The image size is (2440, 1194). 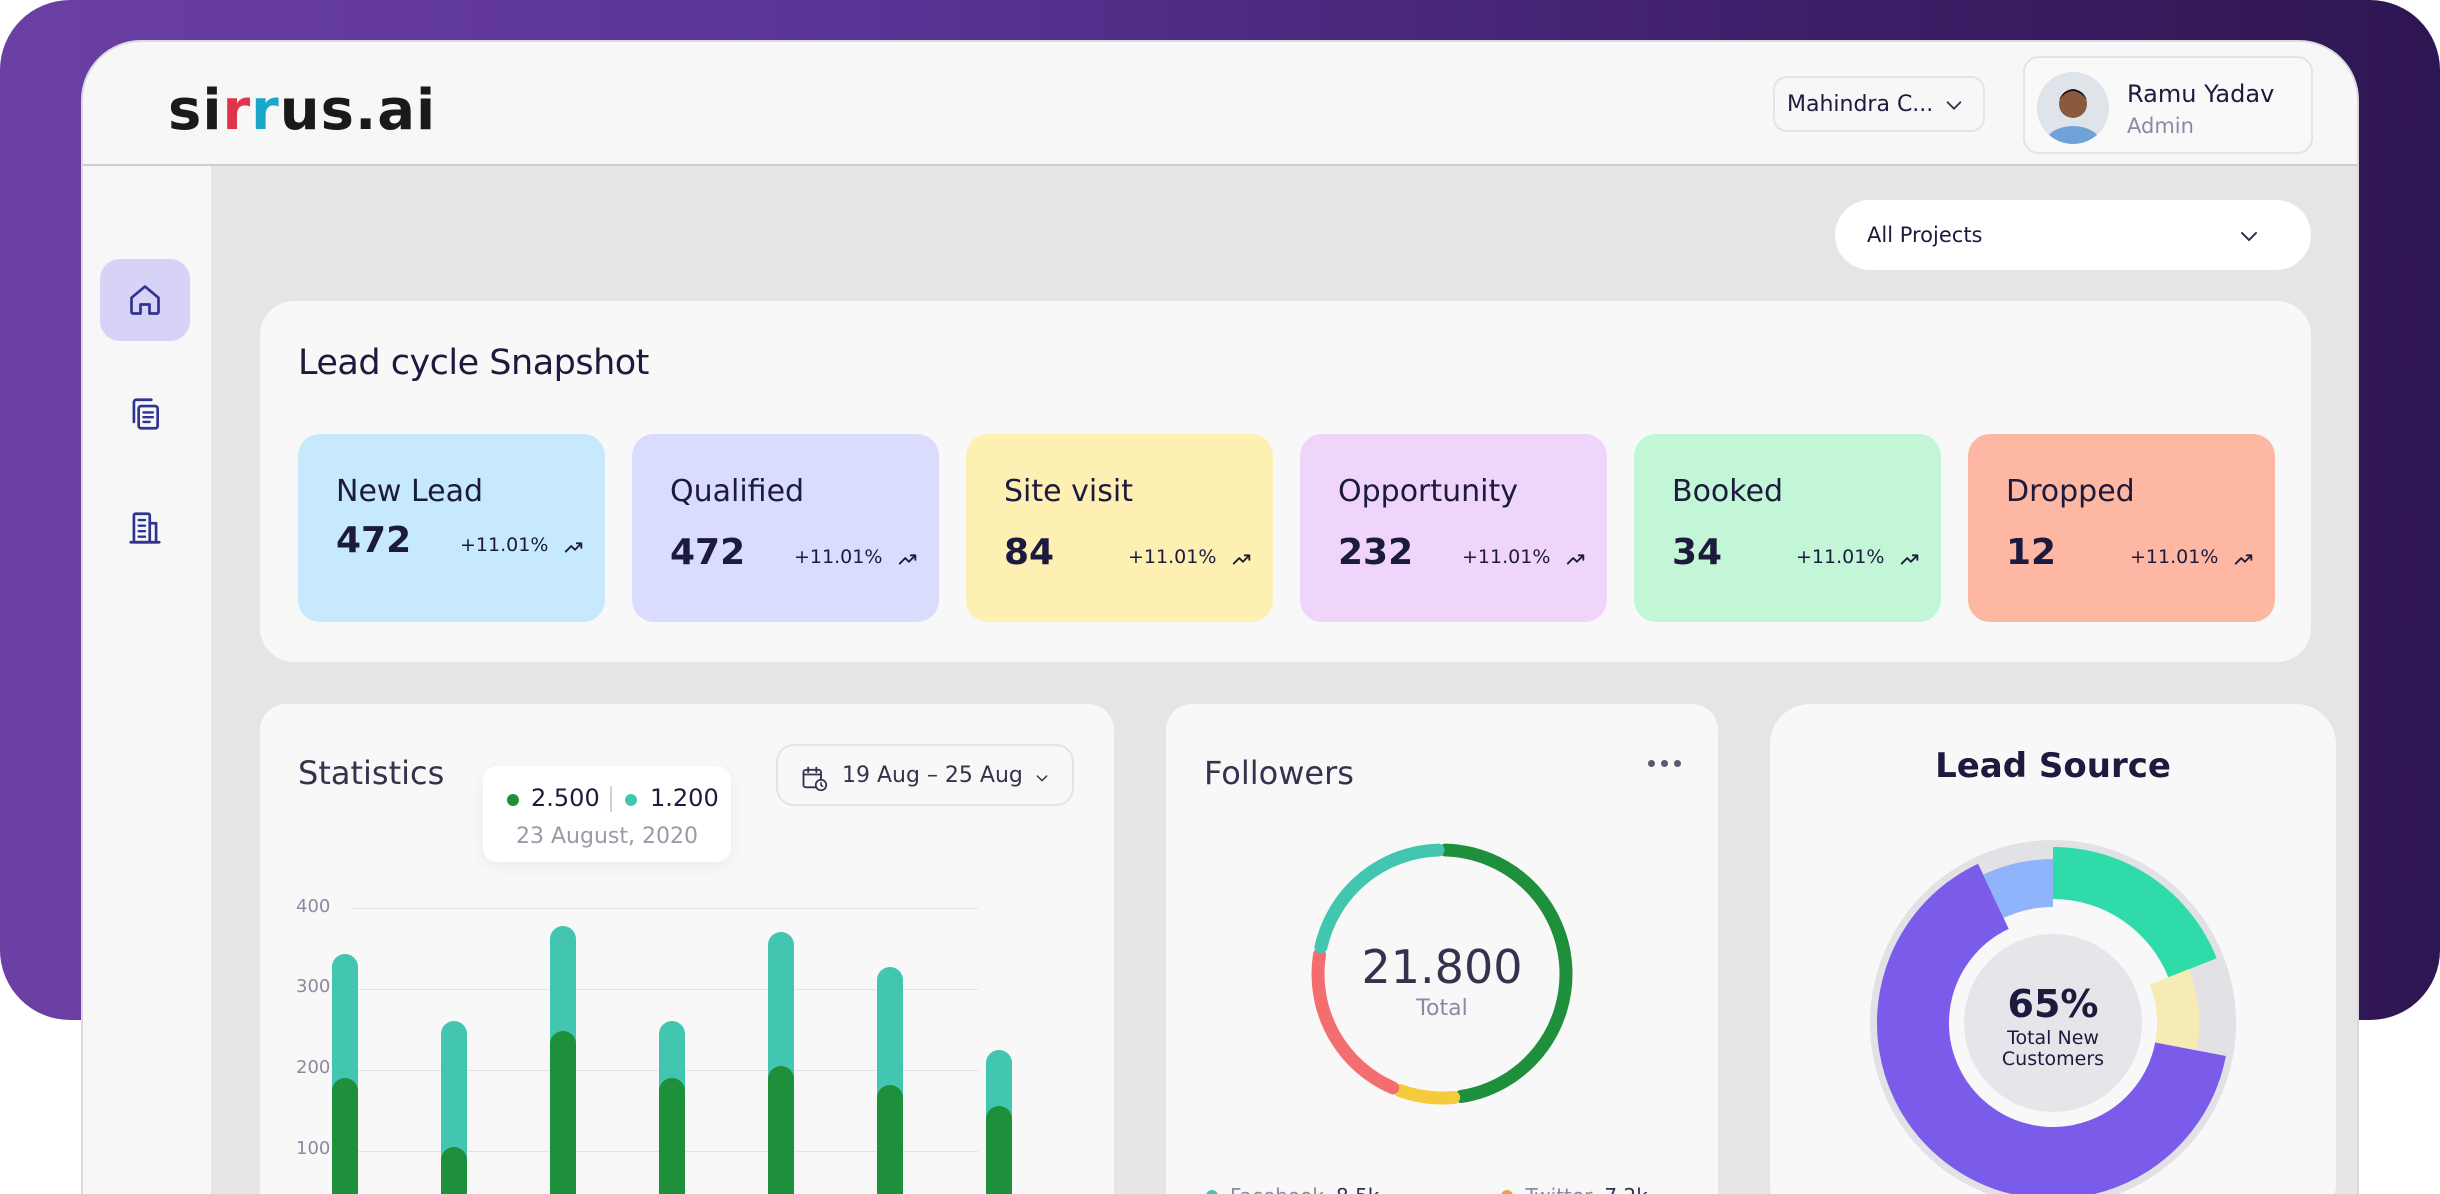 What do you see at coordinates (815, 779) in the screenshot?
I see `calendar-icon` at bounding box center [815, 779].